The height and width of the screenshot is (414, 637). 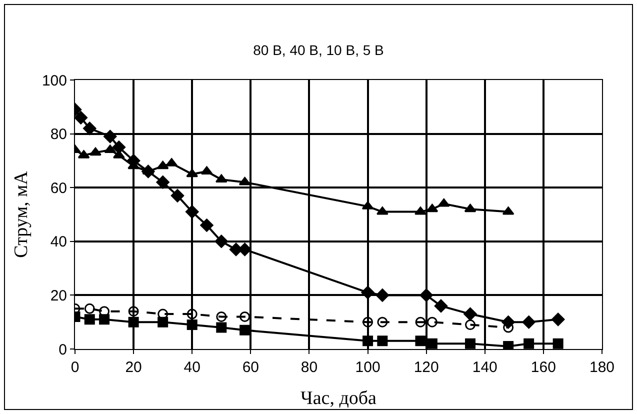 I want to click on x-tick-label: 180, so click(x=602, y=367).